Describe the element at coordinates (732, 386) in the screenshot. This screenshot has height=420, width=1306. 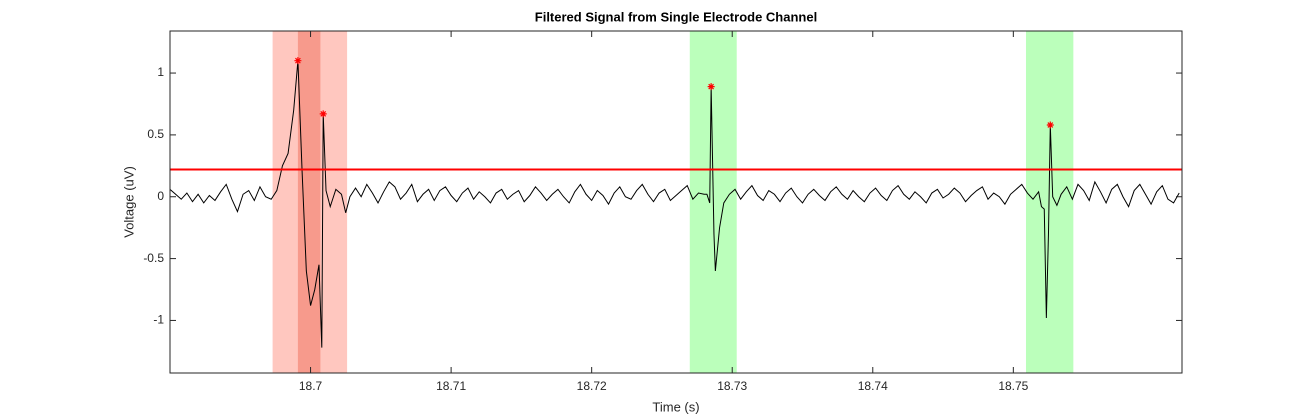
I see `x-tick-label: 18.73` at that location.